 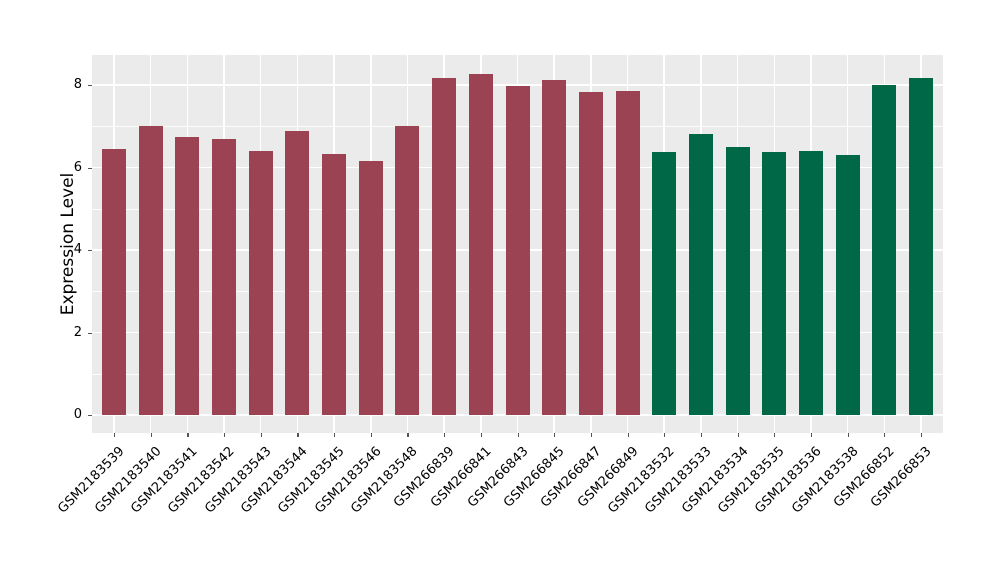 I want to click on bar-GSM2183545, so click(x=334, y=284).